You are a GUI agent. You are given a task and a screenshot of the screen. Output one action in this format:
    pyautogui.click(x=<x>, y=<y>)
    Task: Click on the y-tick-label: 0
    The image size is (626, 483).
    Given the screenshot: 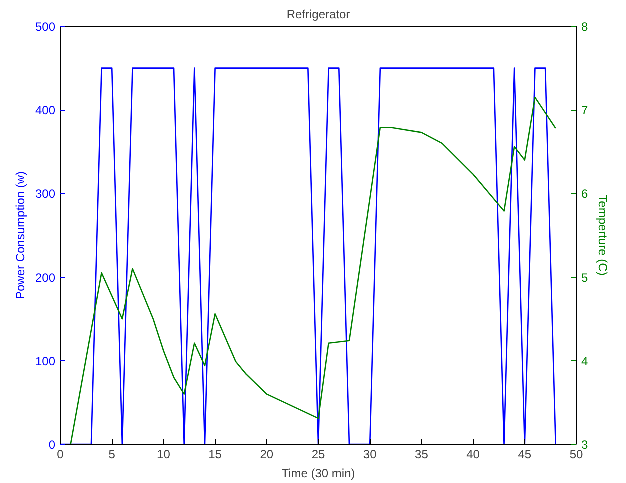 What is the action you would take?
    pyautogui.click(x=52, y=445)
    